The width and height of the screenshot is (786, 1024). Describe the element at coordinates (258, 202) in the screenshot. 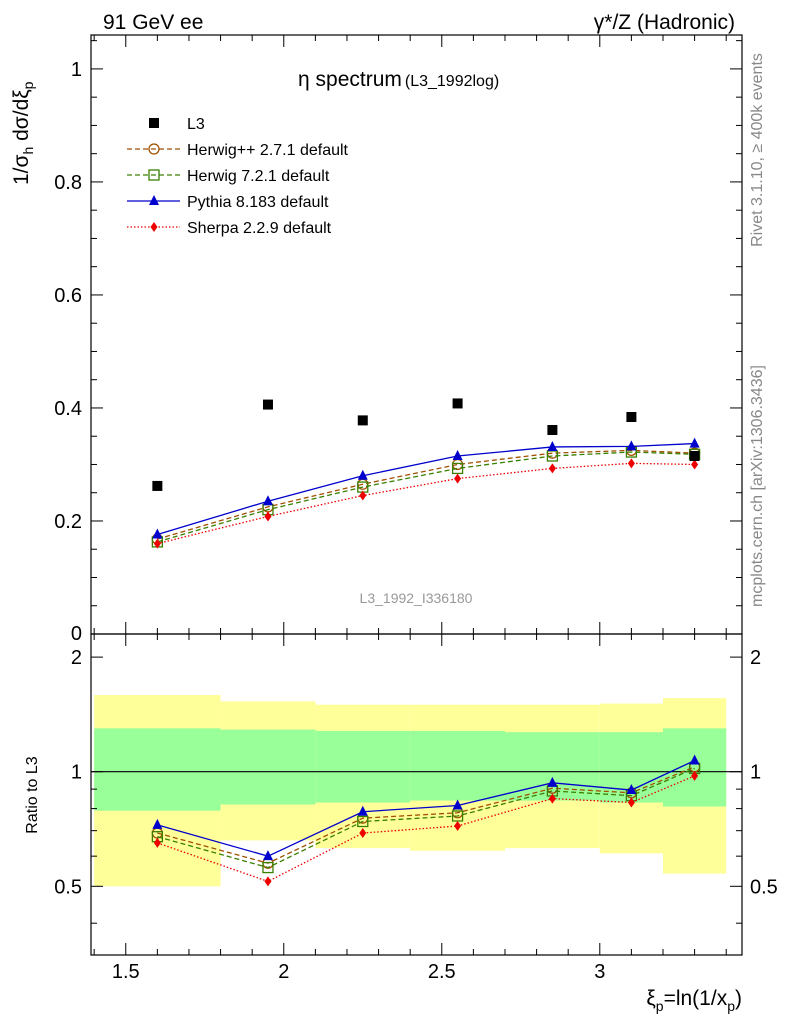

I see `legend-label-pythia-8-183-default: Pythia 8.183 default` at that location.